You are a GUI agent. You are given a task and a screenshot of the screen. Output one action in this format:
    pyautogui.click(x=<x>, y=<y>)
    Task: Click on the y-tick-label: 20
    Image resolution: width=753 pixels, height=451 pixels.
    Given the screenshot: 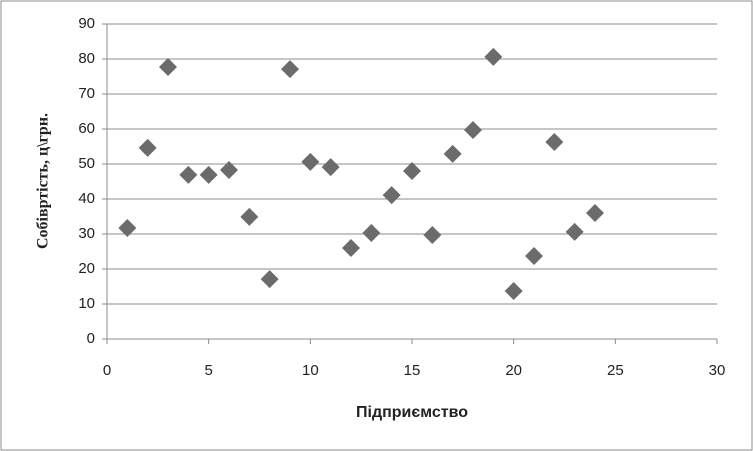 What is the action you would take?
    pyautogui.click(x=86, y=268)
    